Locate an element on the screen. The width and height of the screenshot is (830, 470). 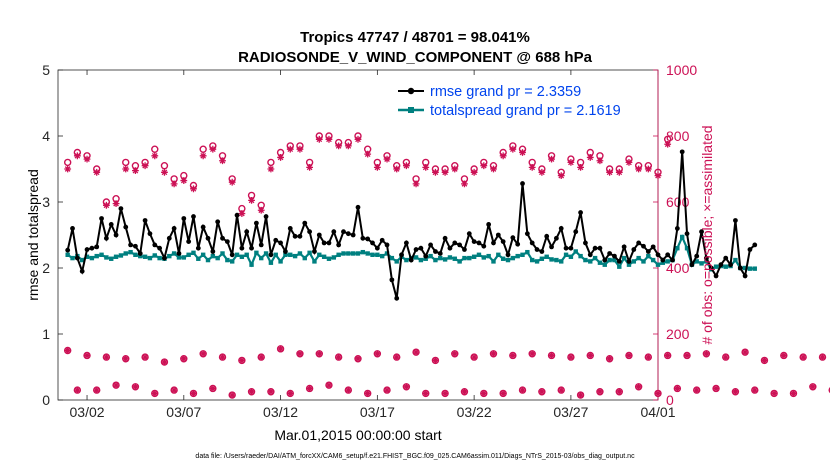
legend-rmse-marker is located at coordinates (411, 91).